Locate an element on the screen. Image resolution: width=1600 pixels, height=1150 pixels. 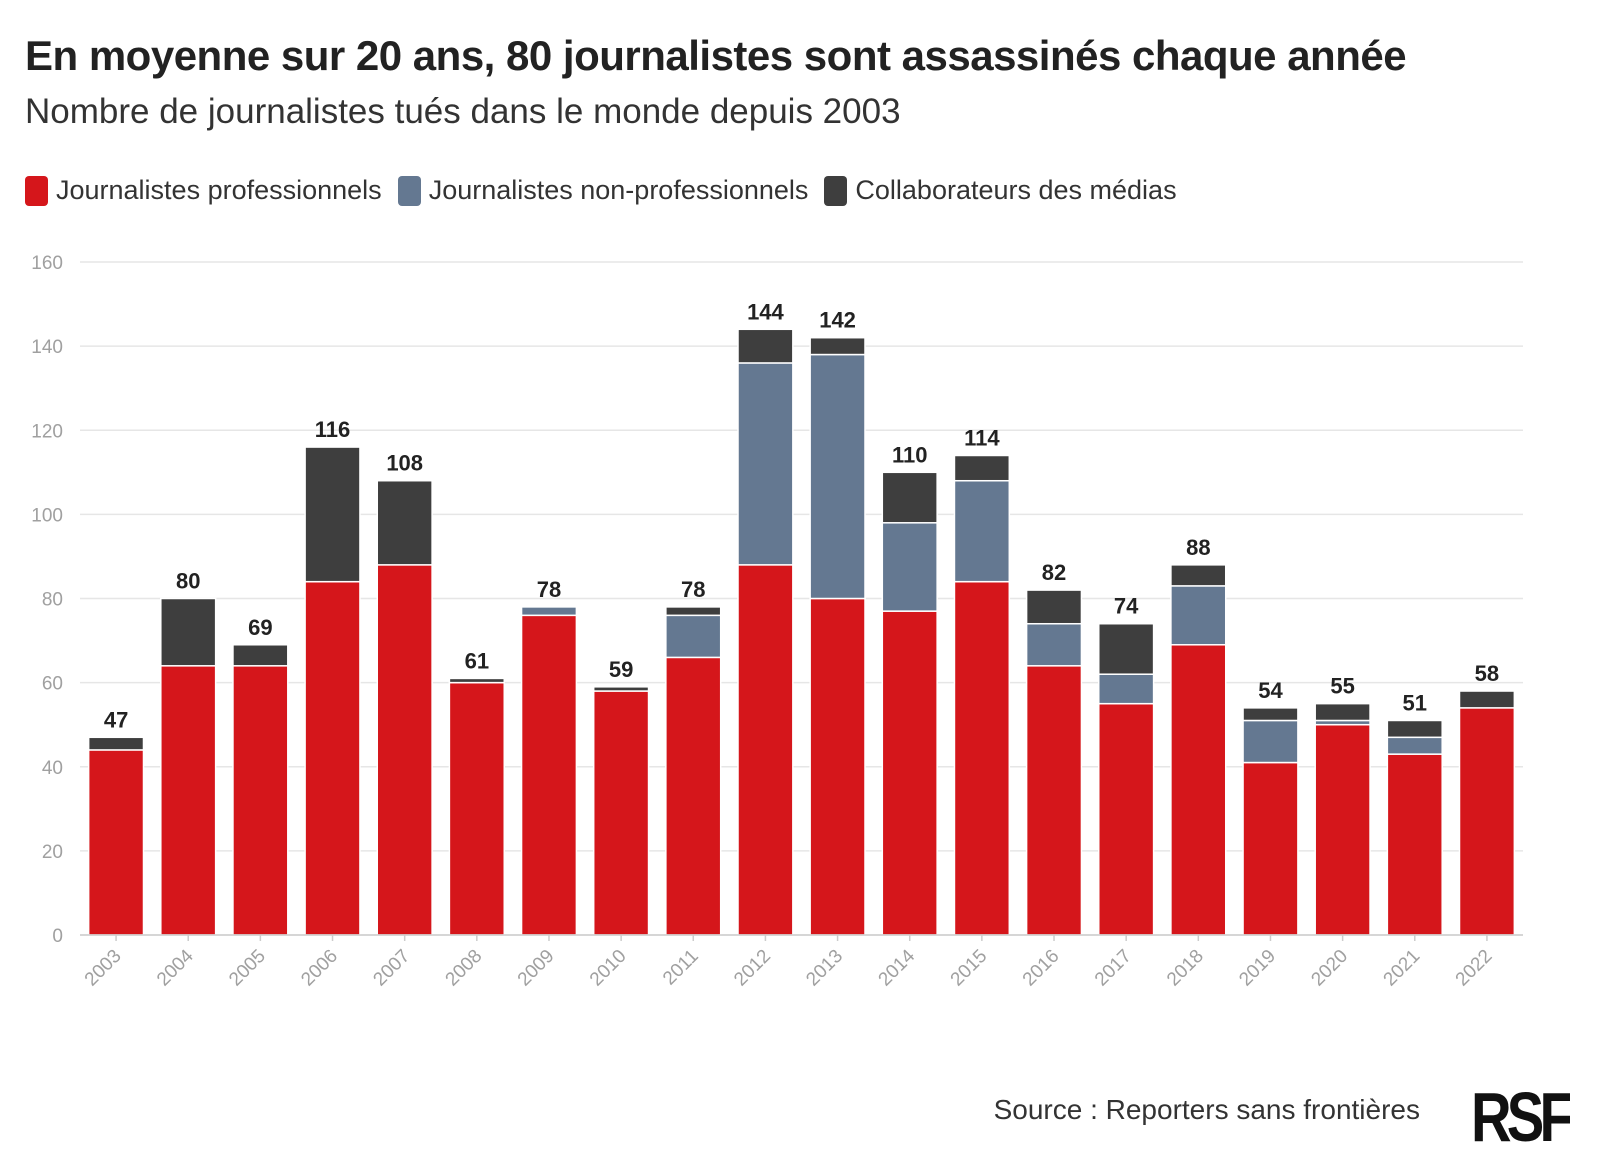
bar-total-label: 144 is located at coordinates (765, 311).